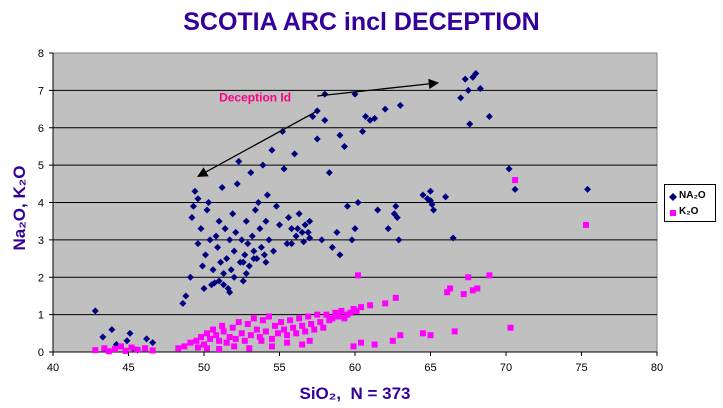 The image size is (723, 408). Describe the element at coordinates (41, 54) in the screenshot. I see `y-tick-label: 8` at that location.